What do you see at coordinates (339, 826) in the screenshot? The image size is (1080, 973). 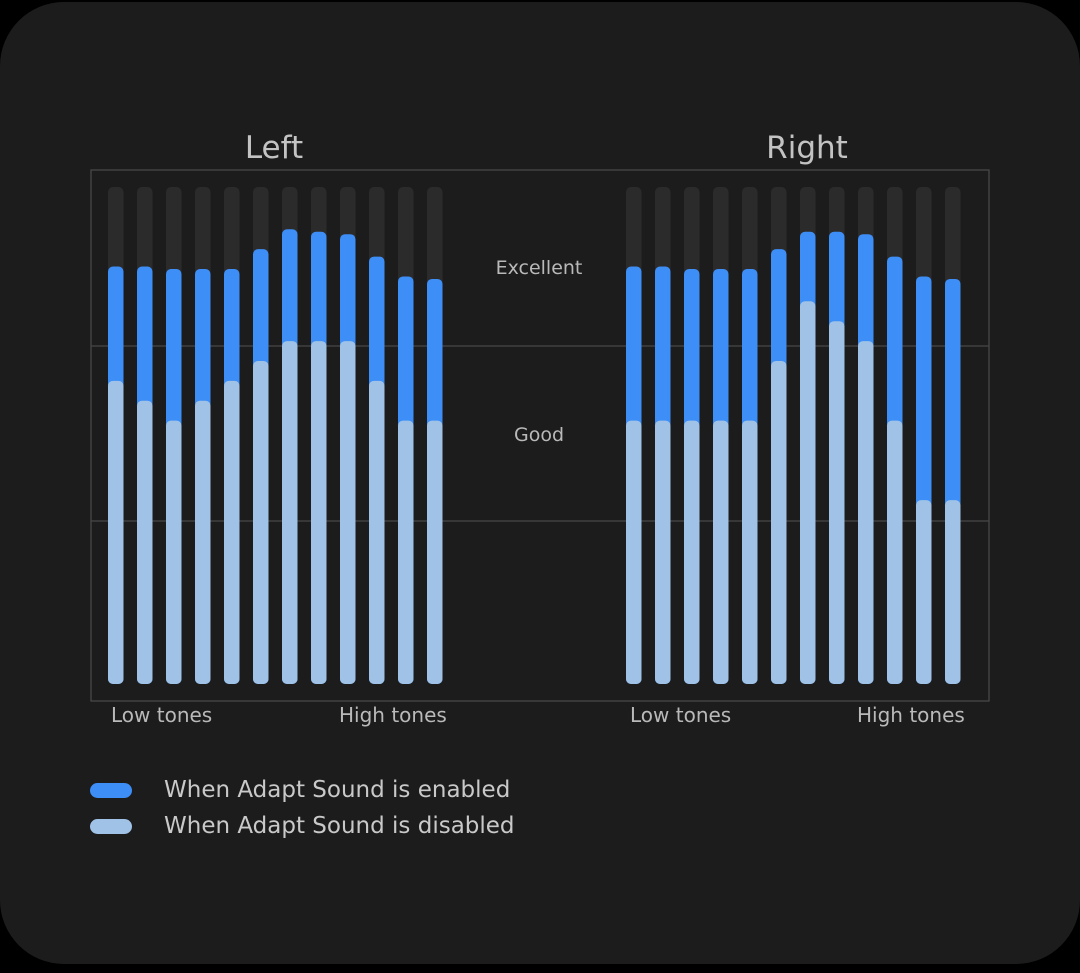 I see `legend-label-disabled: When Adapt Sound is disabled` at bounding box center [339, 826].